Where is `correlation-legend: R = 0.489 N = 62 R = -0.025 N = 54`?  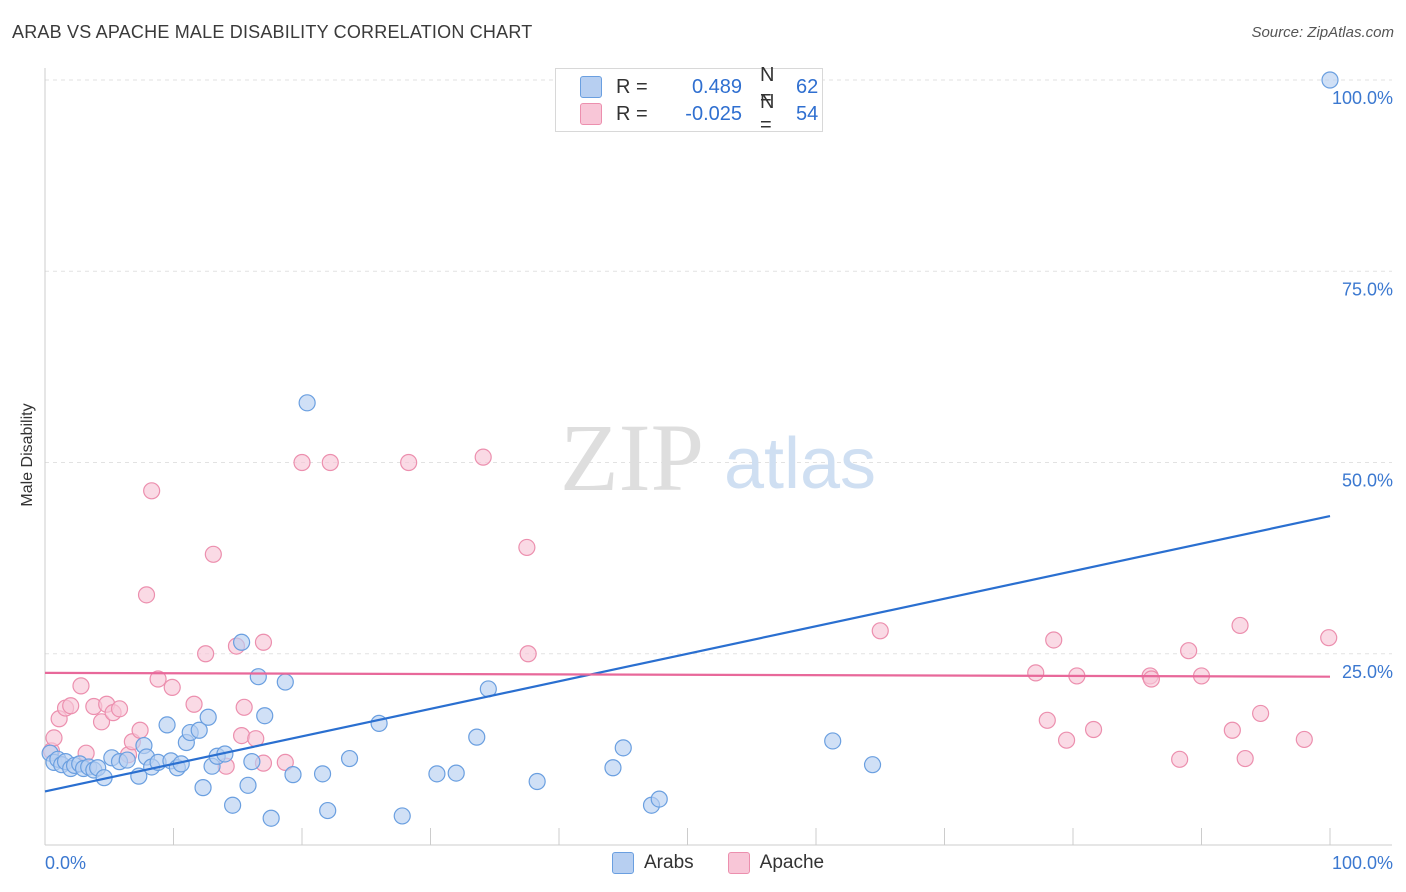 correlation-legend: R = 0.489 N = 62 R = -0.025 N = 54 is located at coordinates (689, 100).